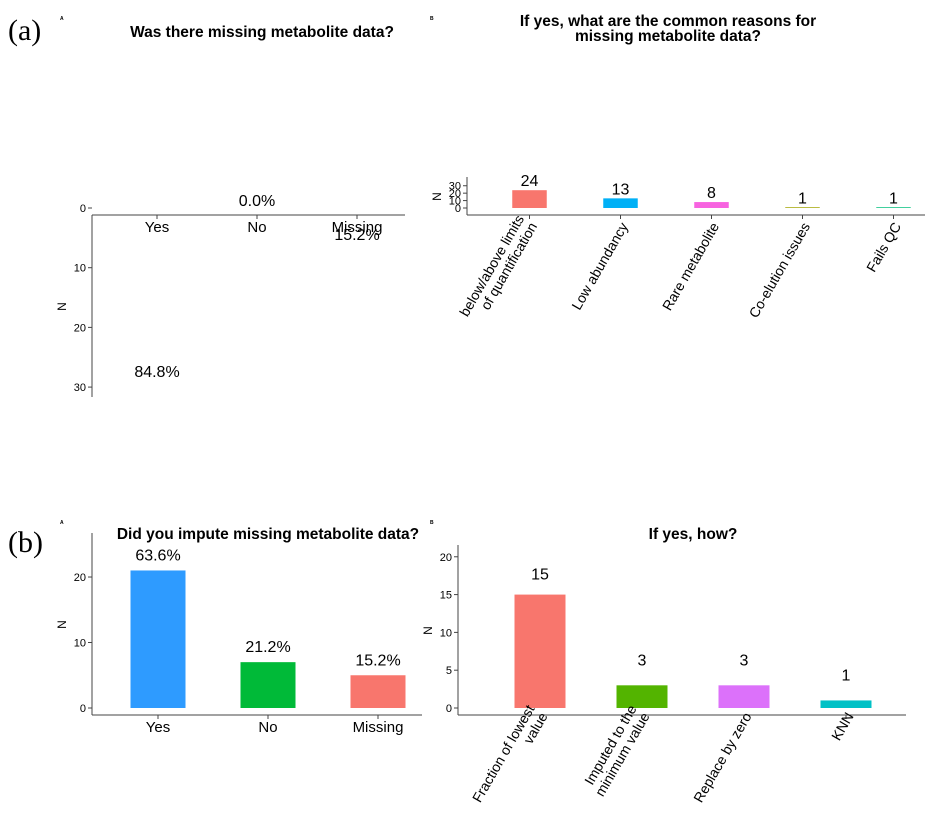 Image resolution: width=934 pixels, height=832 pixels. What do you see at coordinates (711, 193) in the screenshot?
I see `data-label: 8` at bounding box center [711, 193].